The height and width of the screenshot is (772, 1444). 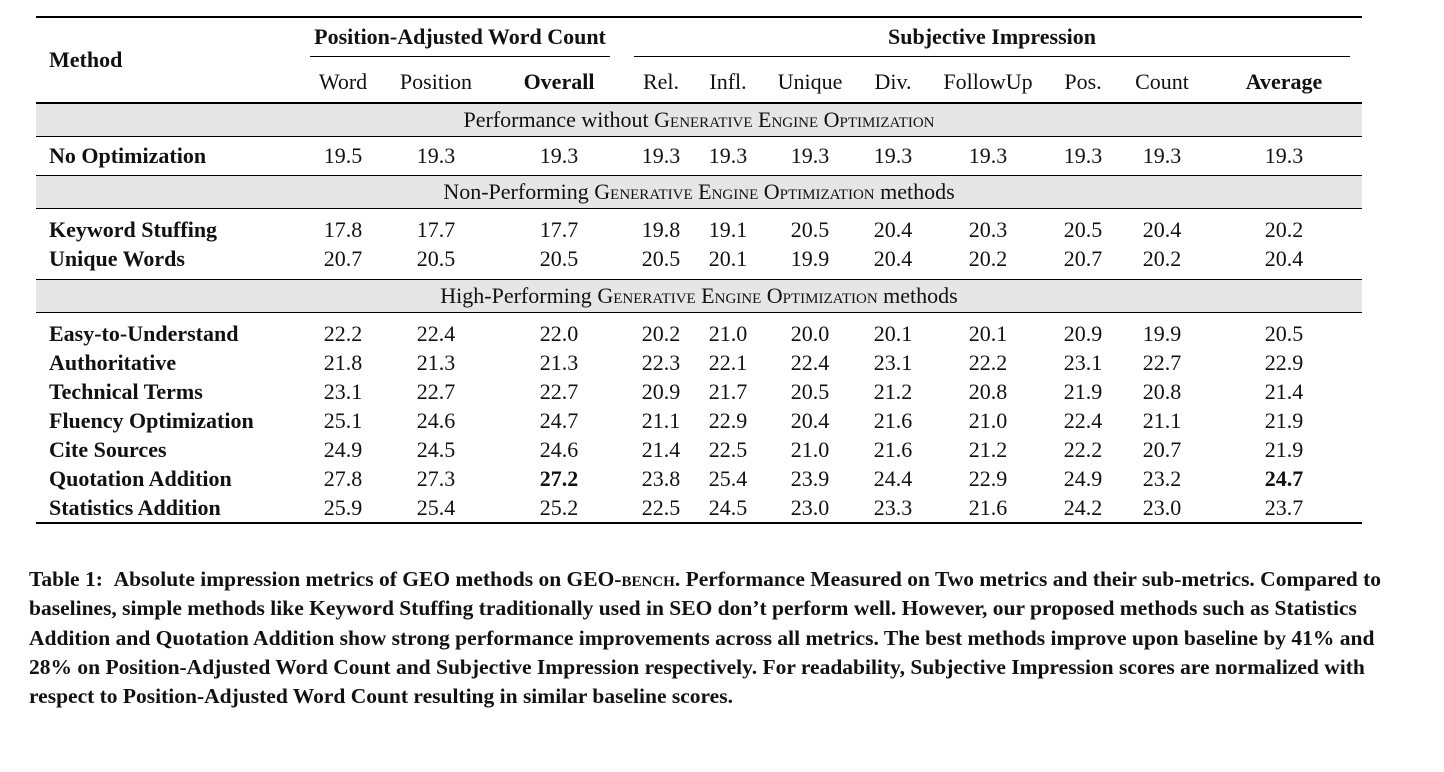 What do you see at coordinates (151, 420) in the screenshot?
I see `method-name: Fluency Optimization` at bounding box center [151, 420].